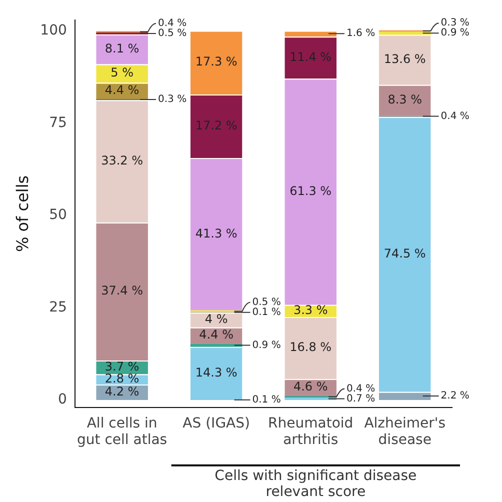 Image resolution: width=502 pixels, height=502 pixels. What do you see at coordinates (216, 319) in the screenshot?
I see `data-label: 4 %` at bounding box center [216, 319].